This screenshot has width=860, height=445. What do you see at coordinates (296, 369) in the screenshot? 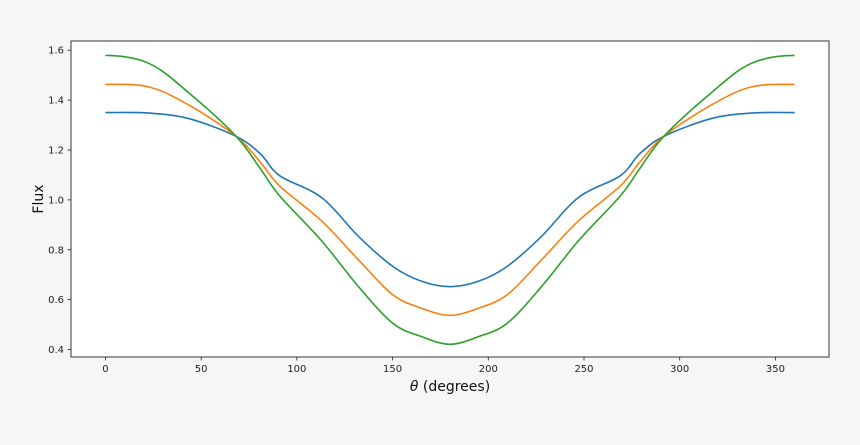
I see `x-tick-label: 100` at bounding box center [296, 369].